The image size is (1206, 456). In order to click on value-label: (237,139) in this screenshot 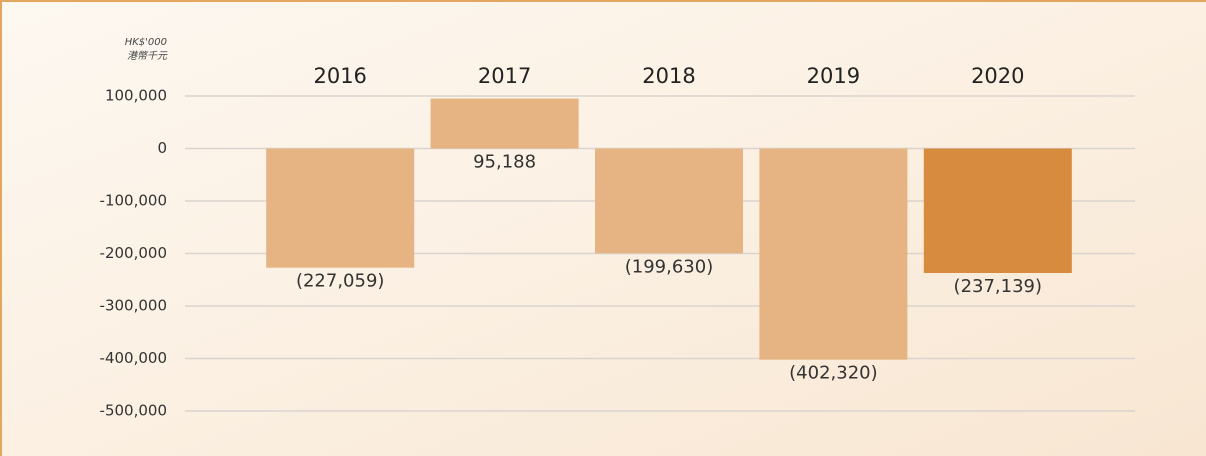, I will do `click(998, 286)`.